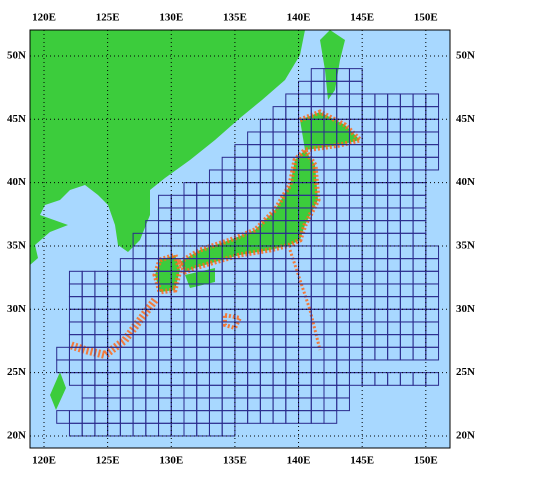 This screenshot has width=533, height=484. What do you see at coordinates (16, 55) in the screenshot?
I see `lat-label-left: 50N` at bounding box center [16, 55].